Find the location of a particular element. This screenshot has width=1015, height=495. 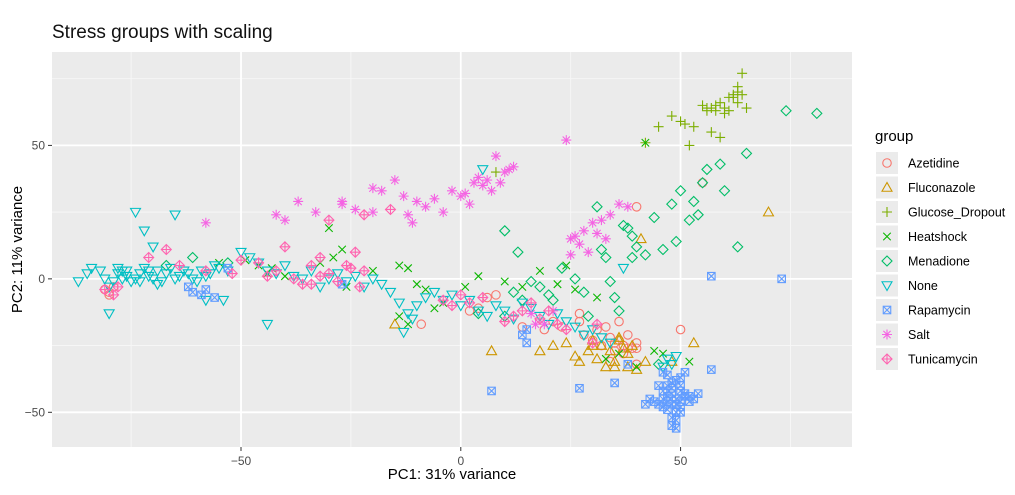

legend-symbol-menadione is located at coordinates (887, 261).